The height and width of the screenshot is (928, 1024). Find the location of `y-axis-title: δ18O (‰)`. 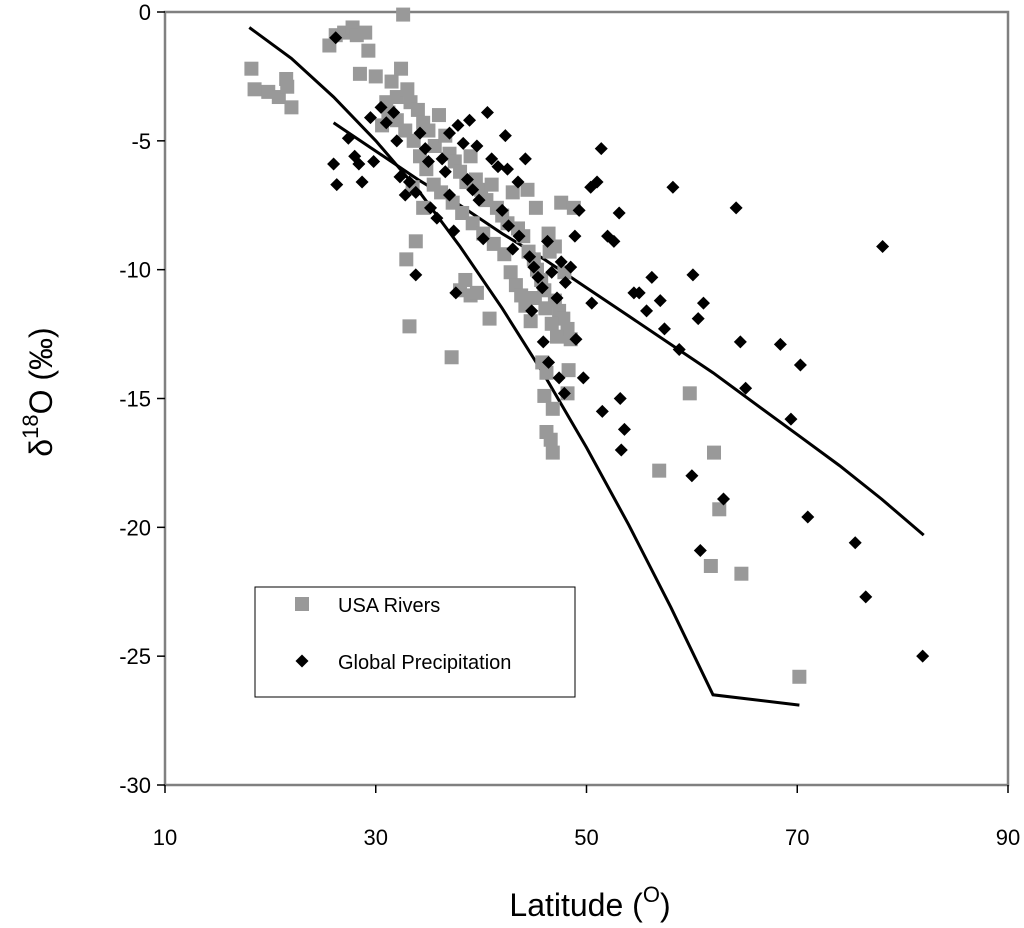

y-axis-title: δ18O (‰) is located at coordinates (38, 391).